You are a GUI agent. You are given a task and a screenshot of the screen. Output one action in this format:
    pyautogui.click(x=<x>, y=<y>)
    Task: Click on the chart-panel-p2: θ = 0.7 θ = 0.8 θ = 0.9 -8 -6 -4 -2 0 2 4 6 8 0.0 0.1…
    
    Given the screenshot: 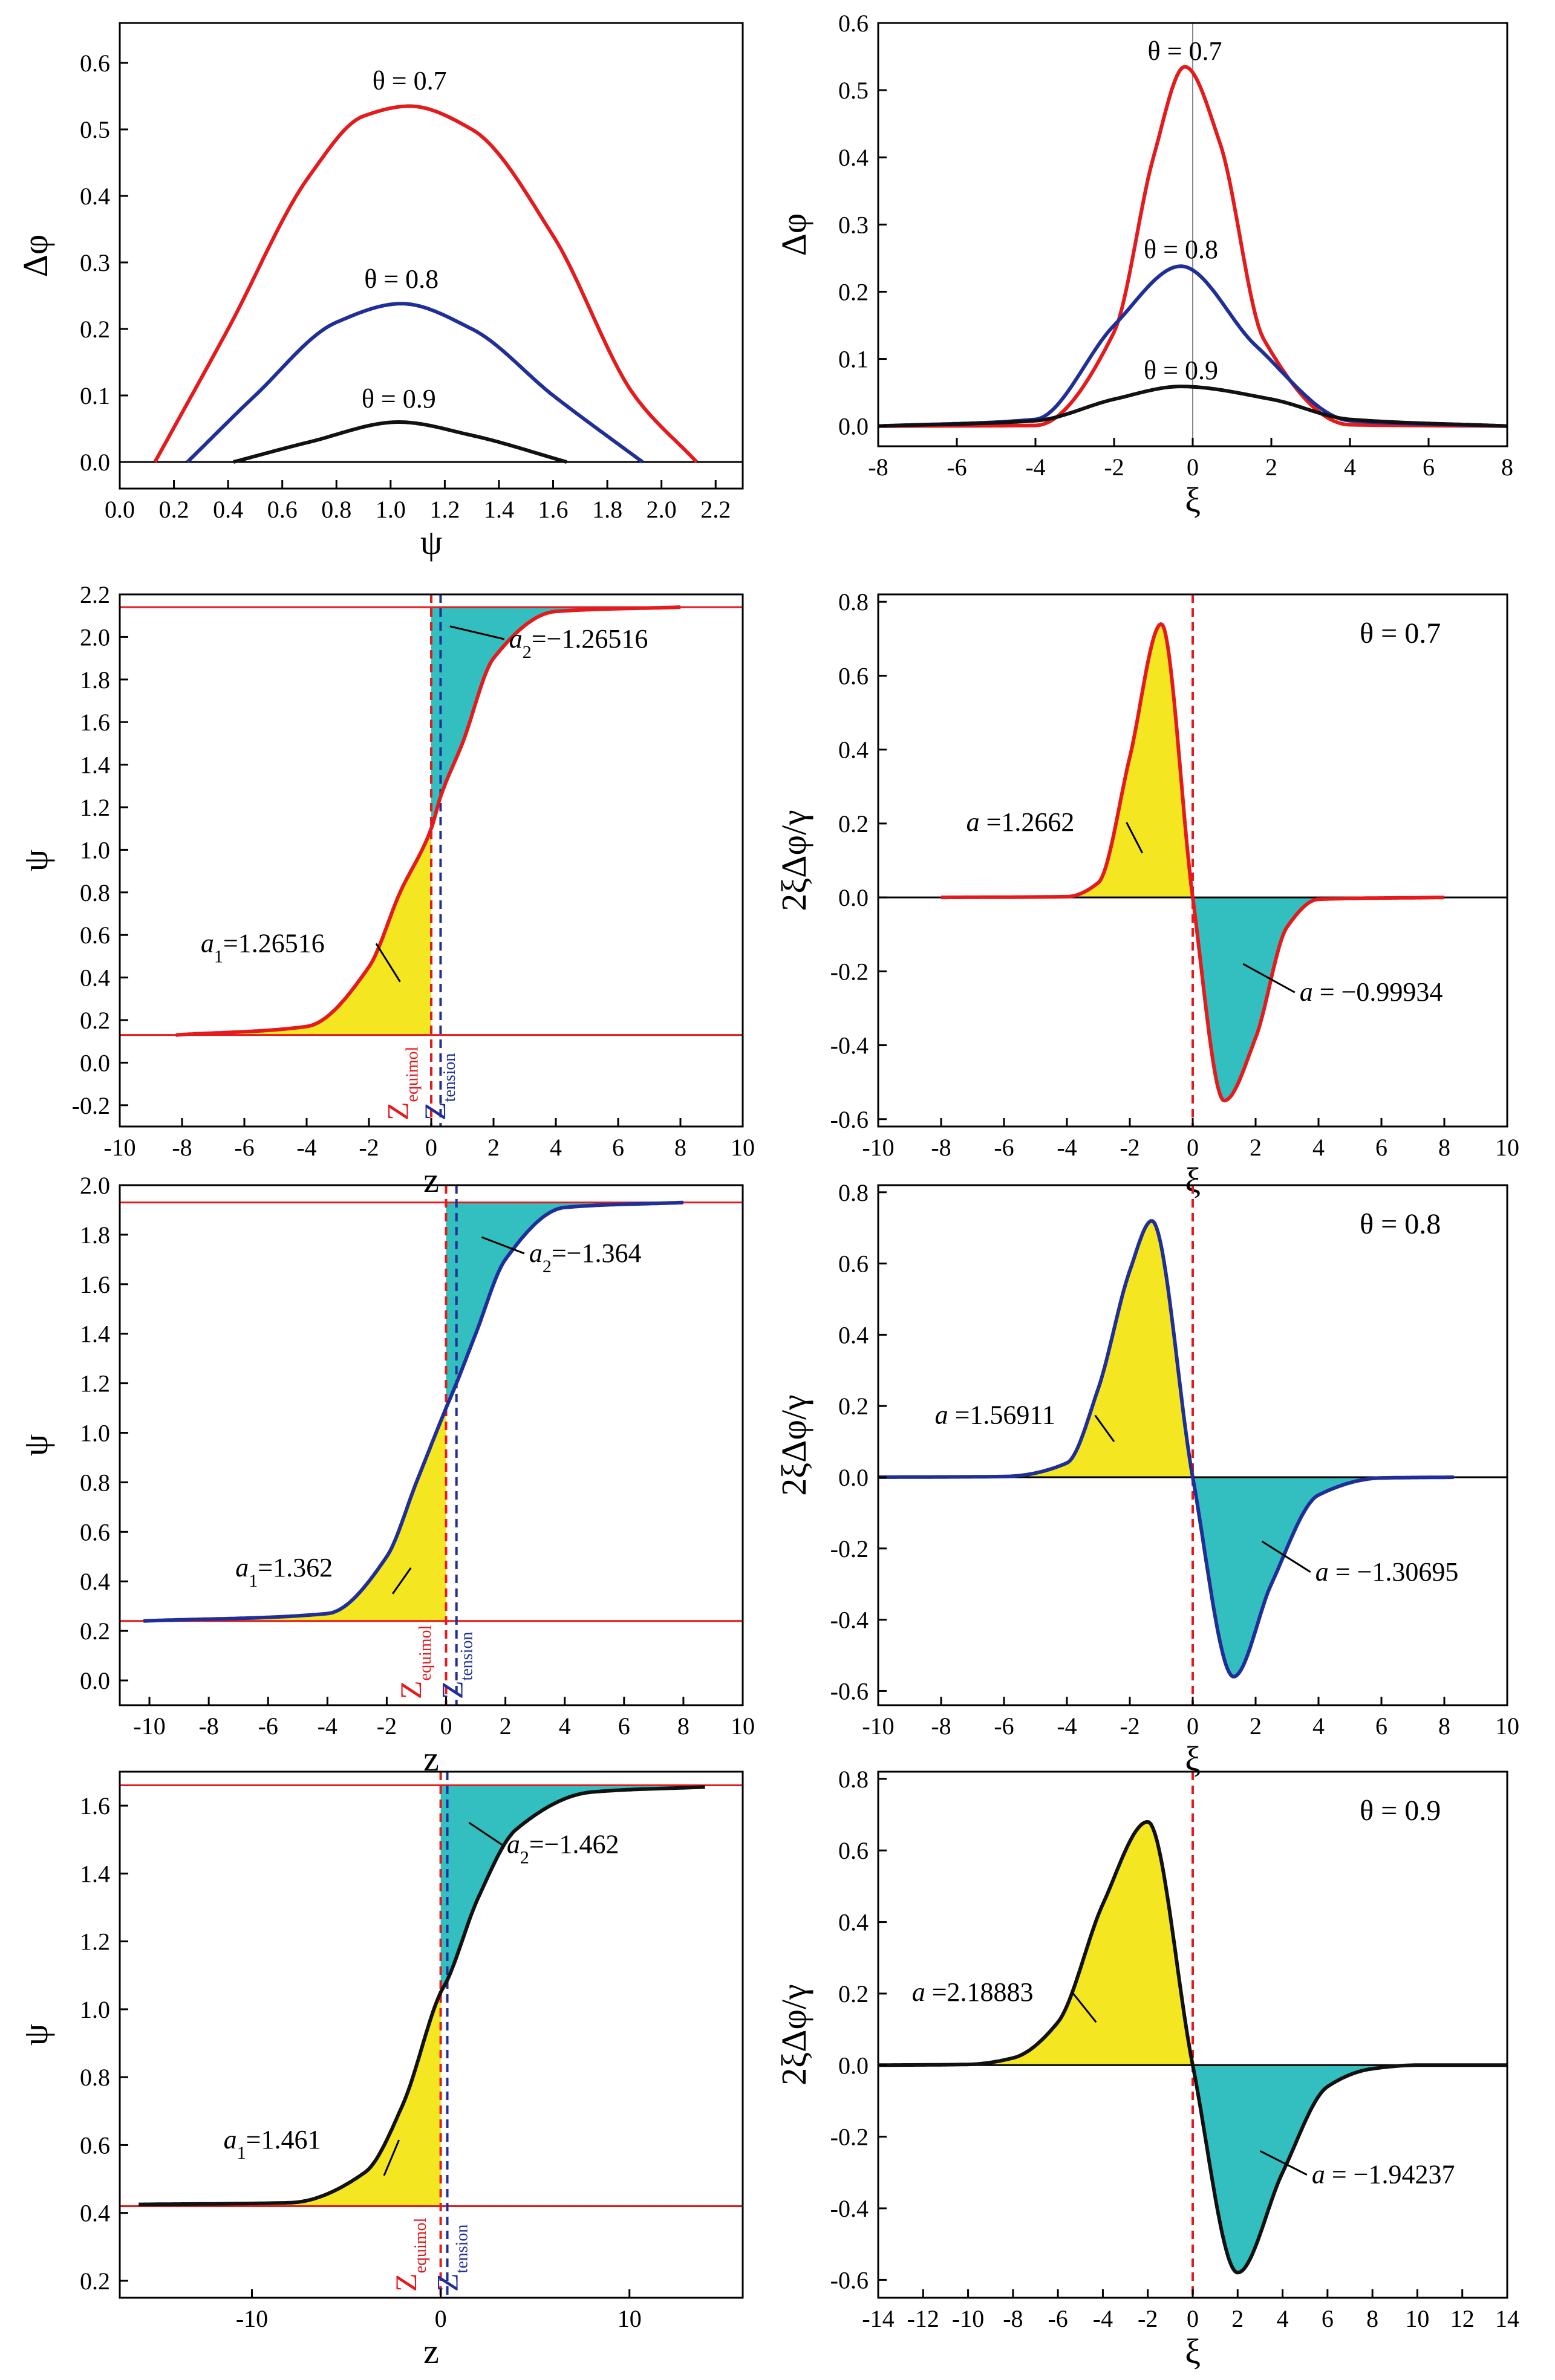 What is the action you would take?
    pyautogui.click(x=1144, y=264)
    